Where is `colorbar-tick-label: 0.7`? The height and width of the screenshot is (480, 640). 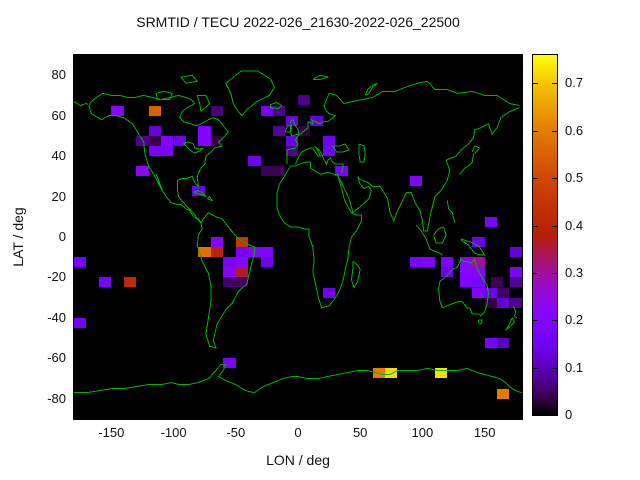
colorbar-tick-label: 0.7 is located at coordinates (574, 83).